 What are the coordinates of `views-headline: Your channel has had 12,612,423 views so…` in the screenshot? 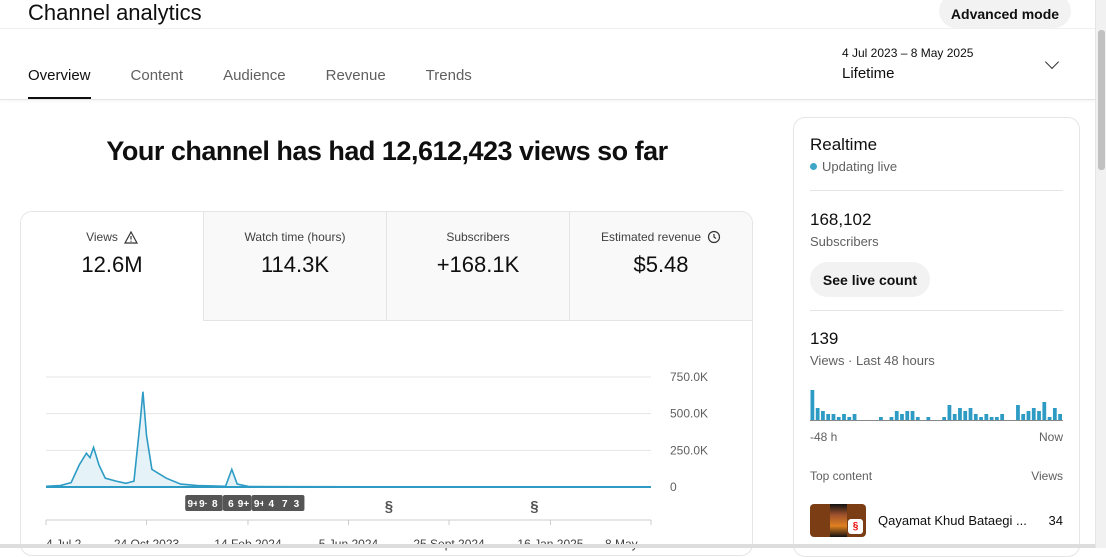 It's located at (387, 151).